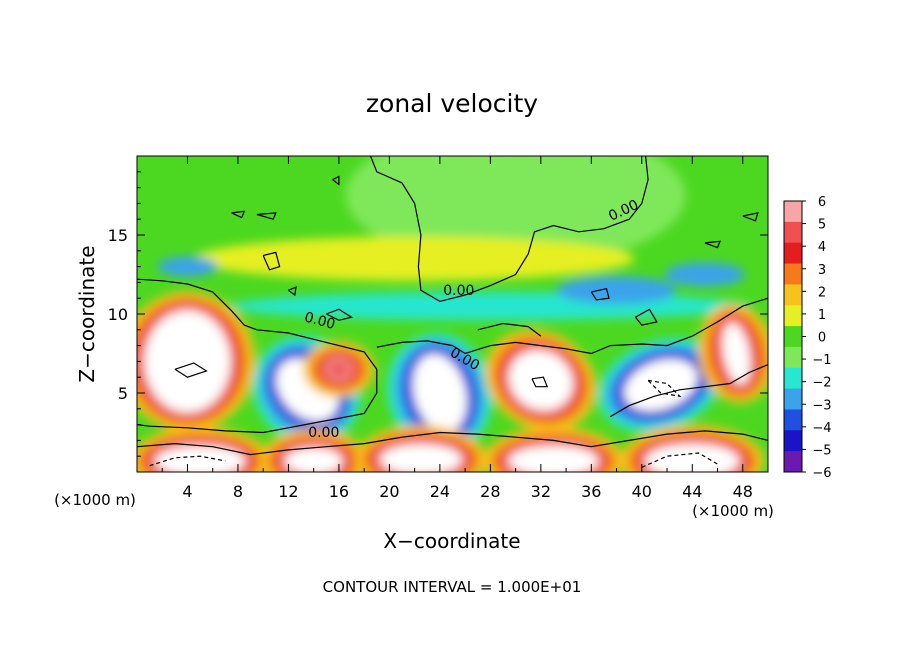 This screenshot has height=654, width=904. I want to click on y-tick-label: 15, so click(118, 235).